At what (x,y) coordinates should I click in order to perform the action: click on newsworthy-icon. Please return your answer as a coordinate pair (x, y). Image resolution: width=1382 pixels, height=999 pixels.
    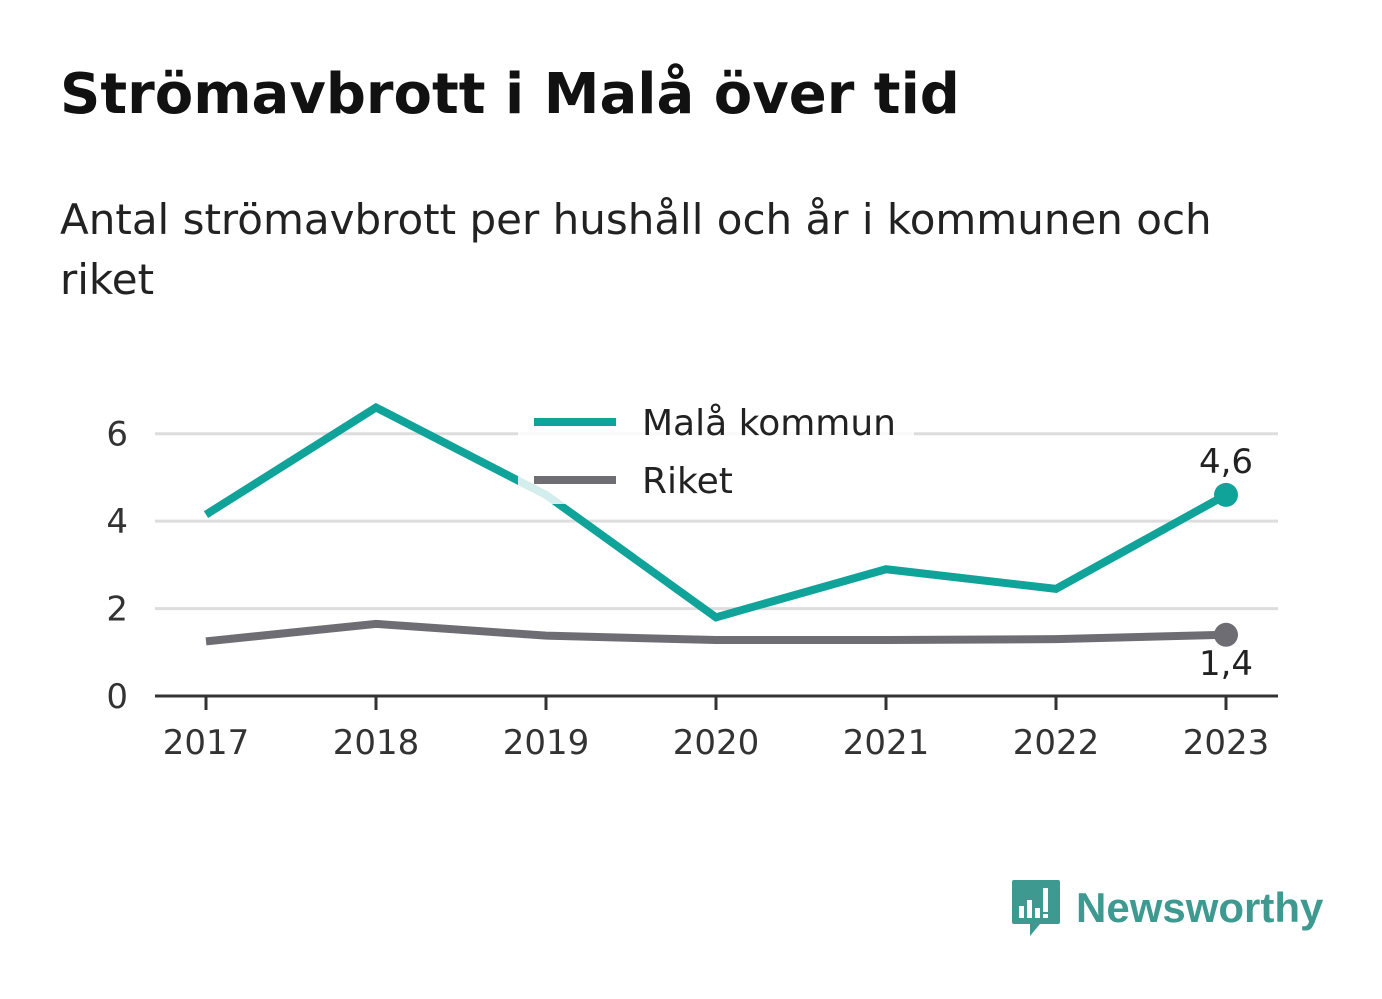
    Looking at the image, I should click on (1036, 908).